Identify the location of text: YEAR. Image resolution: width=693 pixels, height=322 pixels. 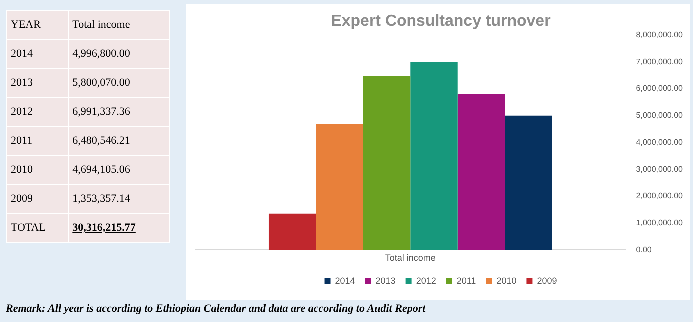
(37, 25).